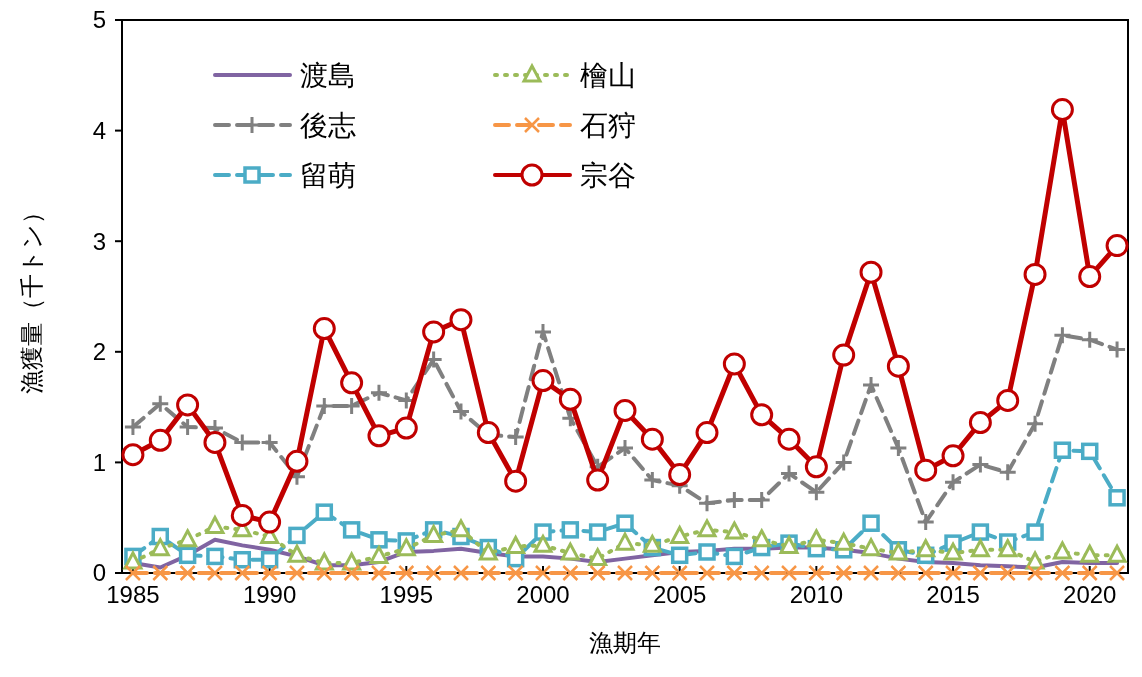 The height and width of the screenshot is (677, 1142). I want to click on legend-label: 渡島, so click(328, 75).